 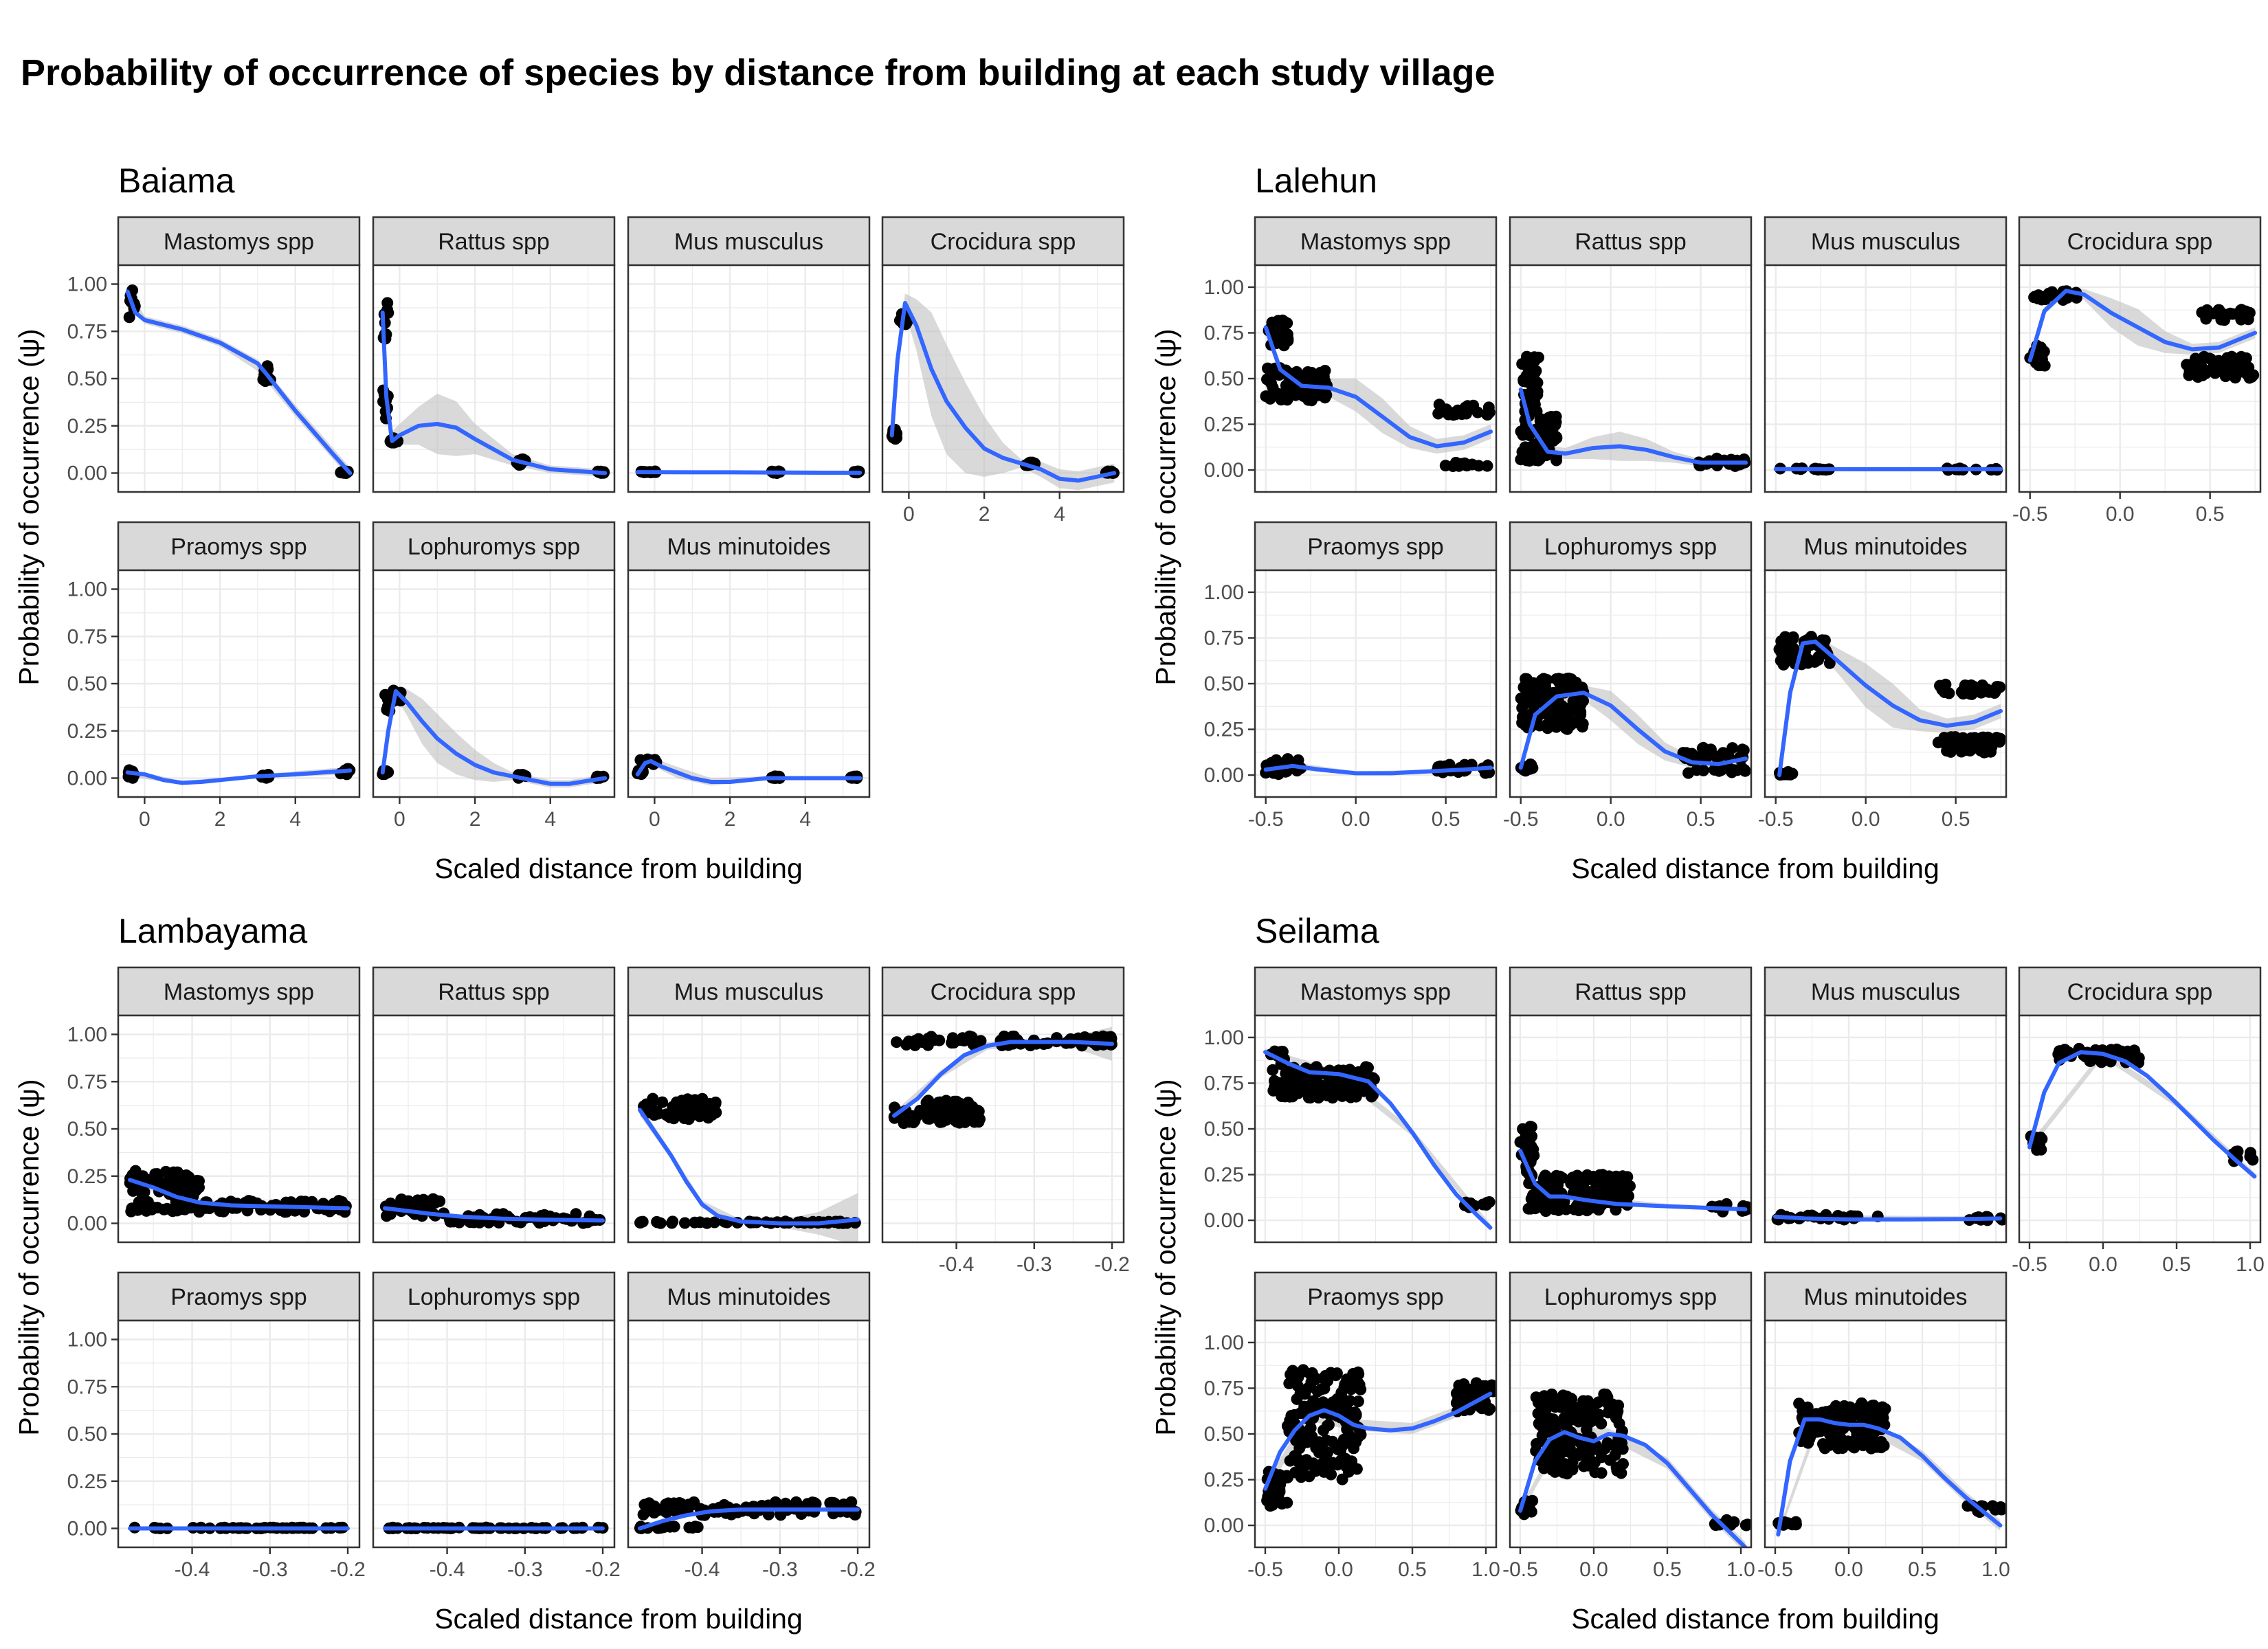 I want to click on panel-border-mus-musculus, so click(x=749, y=379).